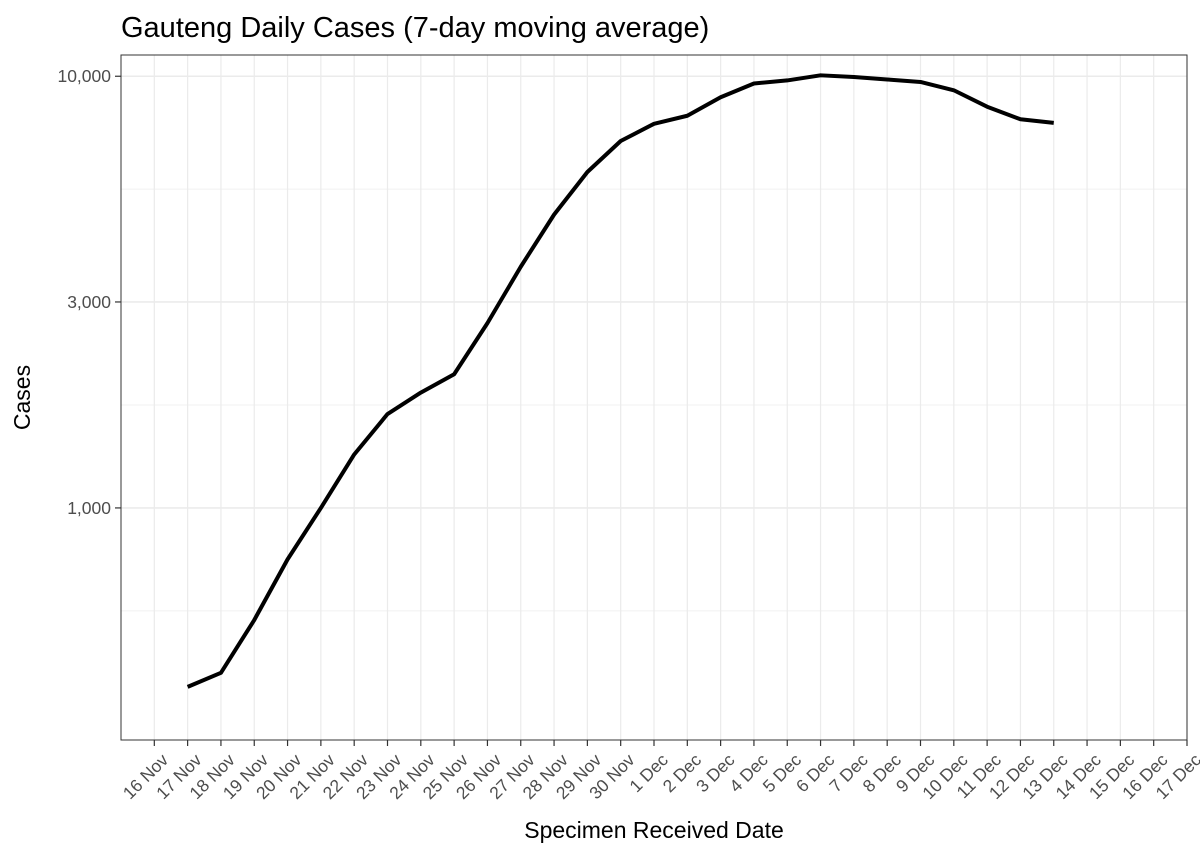 The image size is (1200, 857). I want to click on y-tick-label: 10,000, so click(84, 76).